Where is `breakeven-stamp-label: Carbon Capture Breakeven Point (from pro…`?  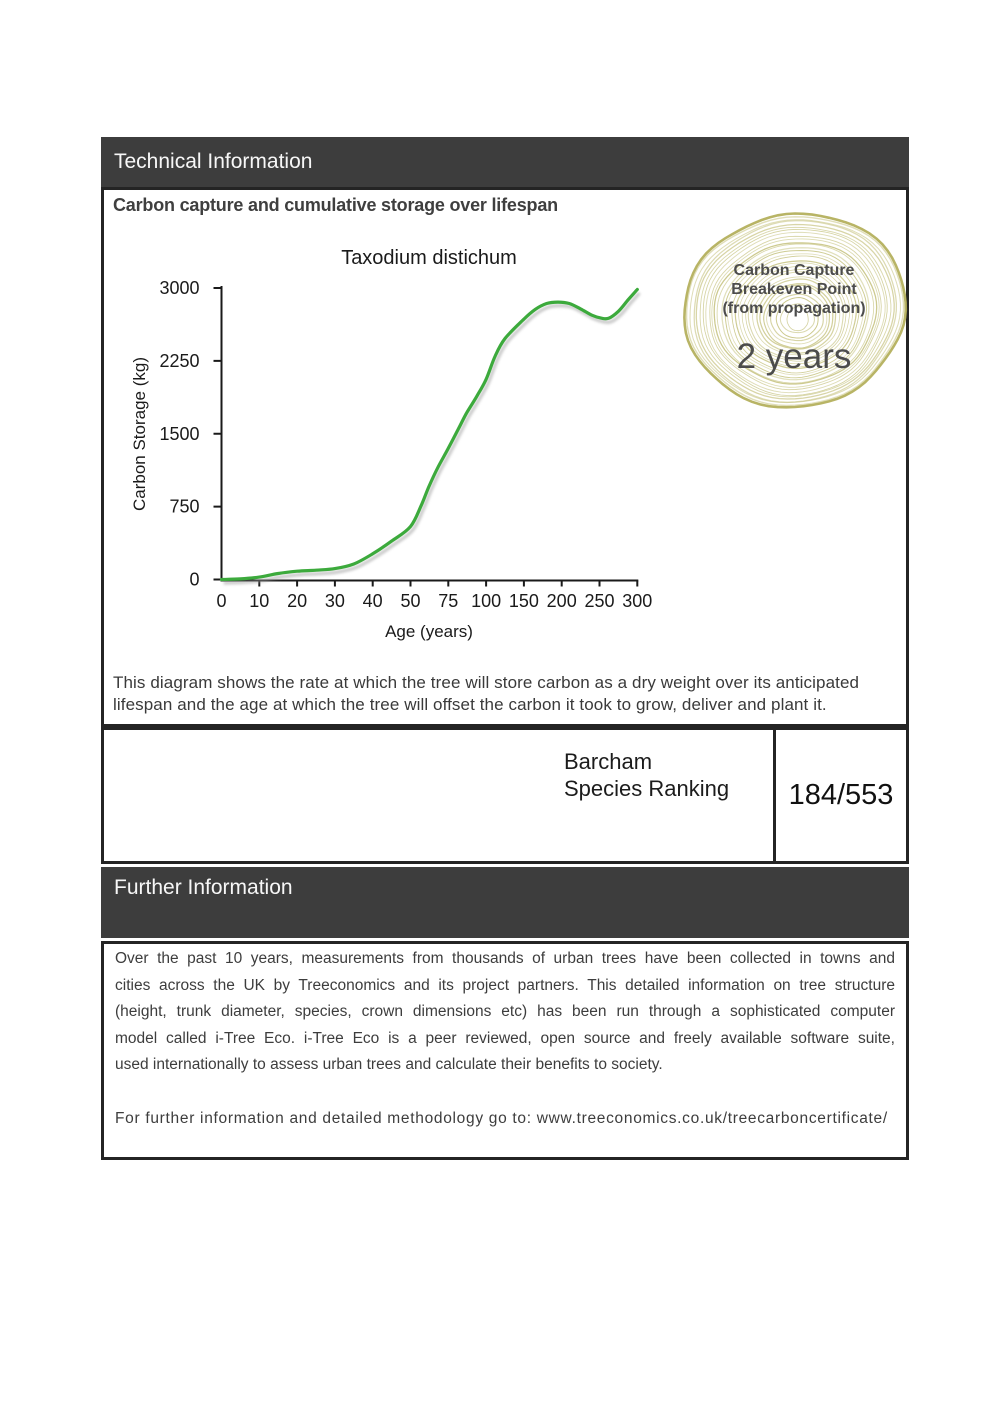
breakeven-stamp-label: Carbon Capture Breakeven Point (from pro… is located at coordinates (794, 289).